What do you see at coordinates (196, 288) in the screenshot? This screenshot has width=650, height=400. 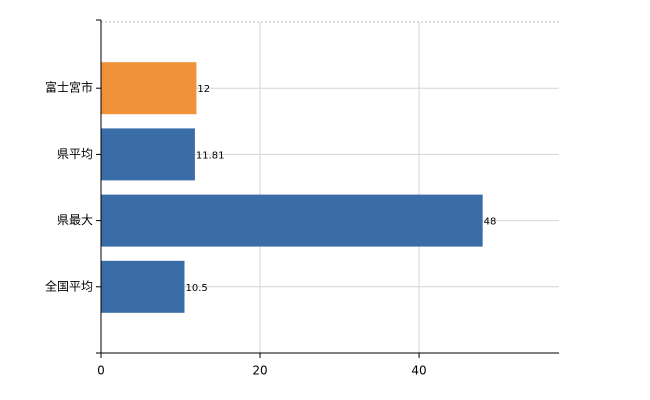 I see `value-label: 10.5` at bounding box center [196, 288].